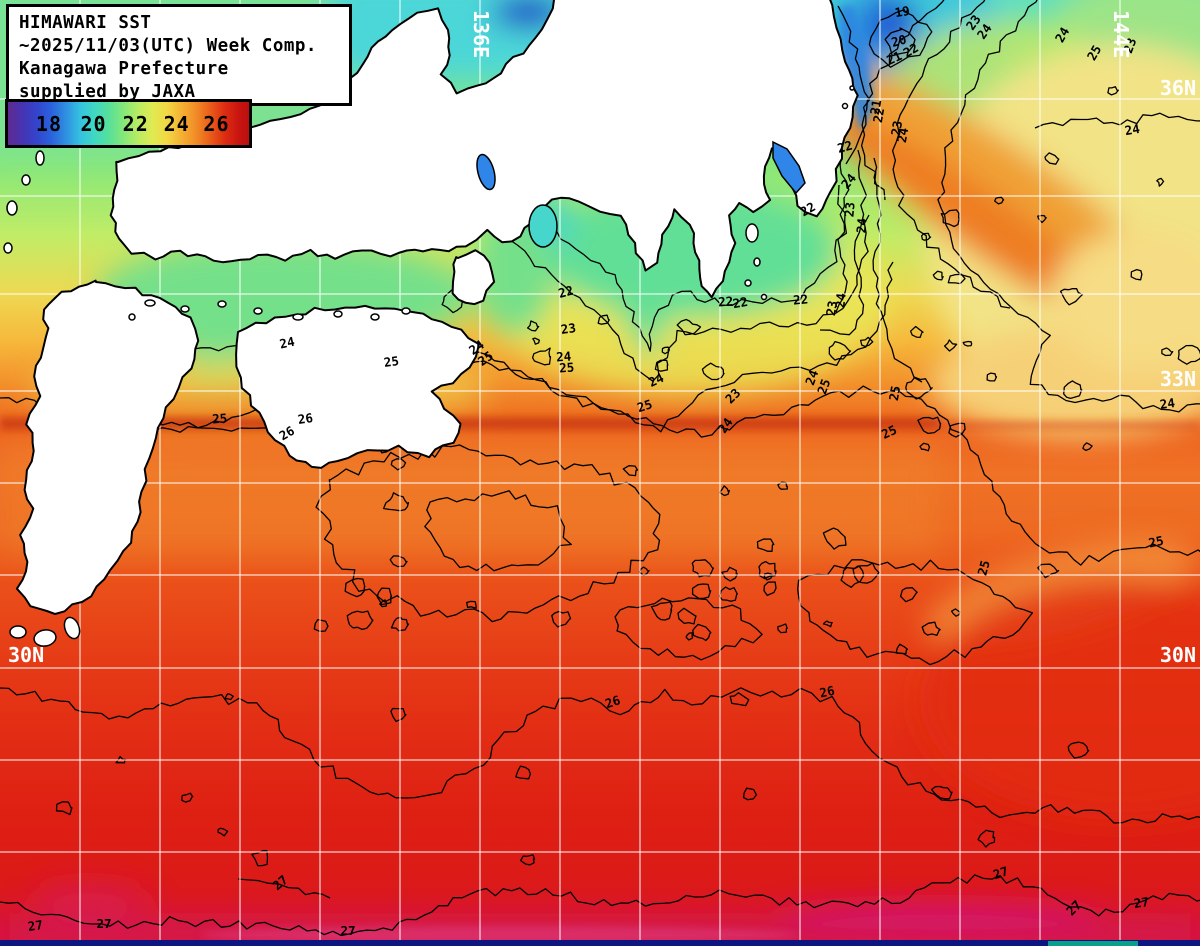 The image size is (1200, 946). Describe the element at coordinates (600, 943) in the screenshot. I see `bottom-edge-strip` at that location.